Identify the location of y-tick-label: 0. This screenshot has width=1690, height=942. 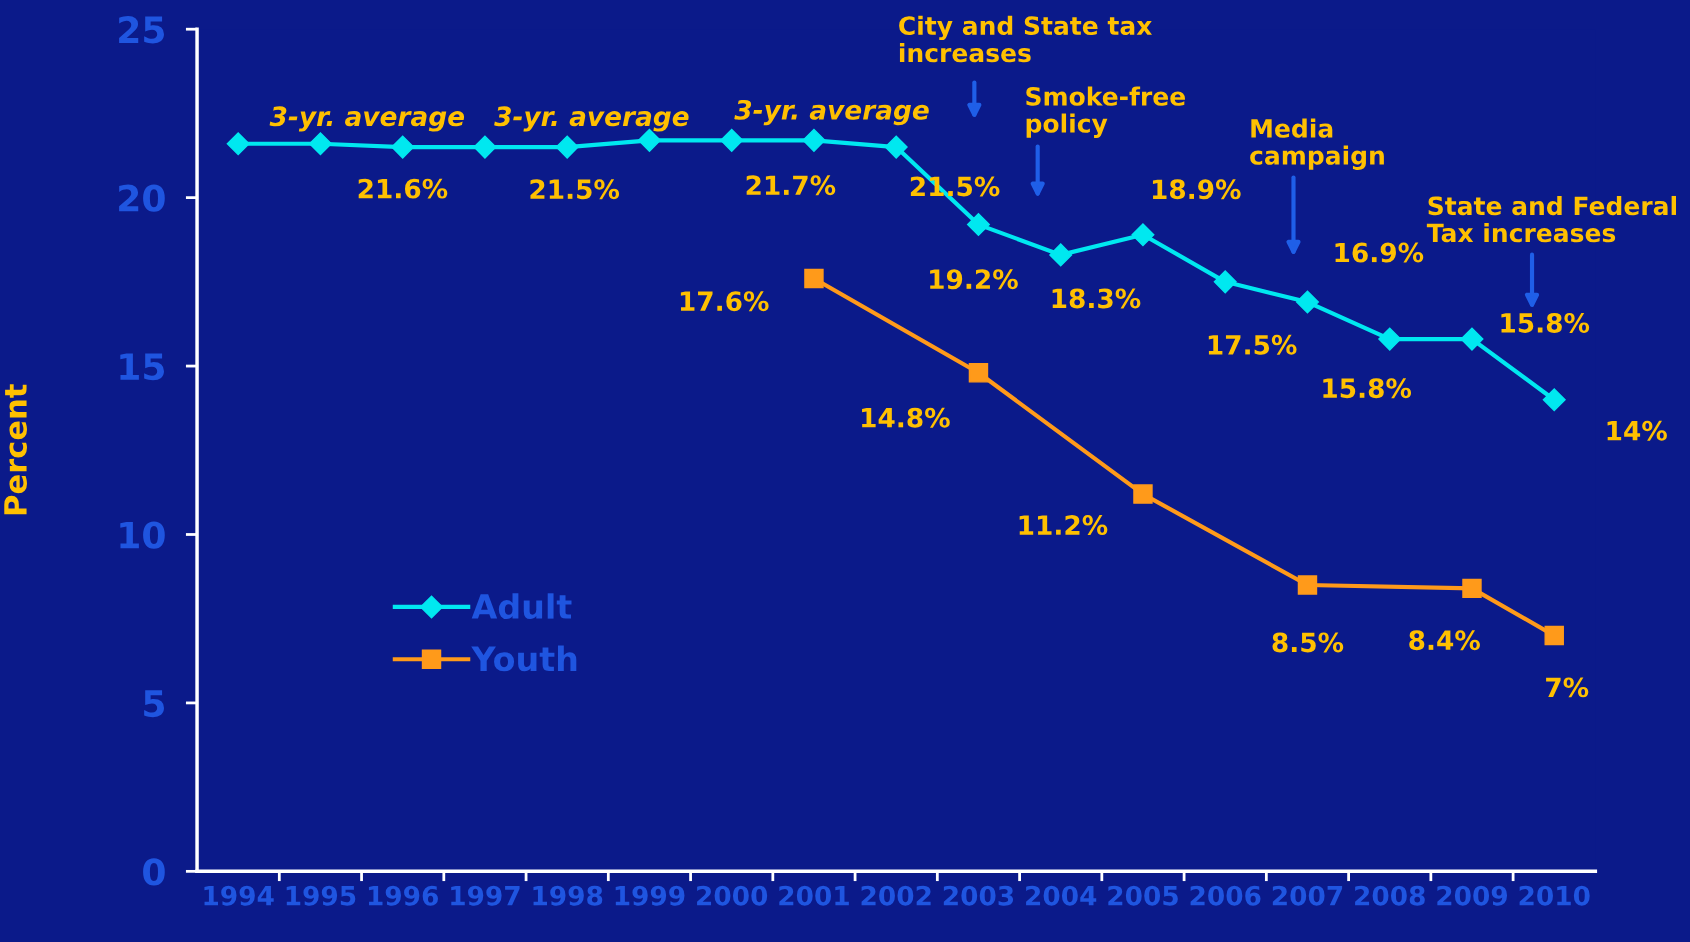
(154, 872).